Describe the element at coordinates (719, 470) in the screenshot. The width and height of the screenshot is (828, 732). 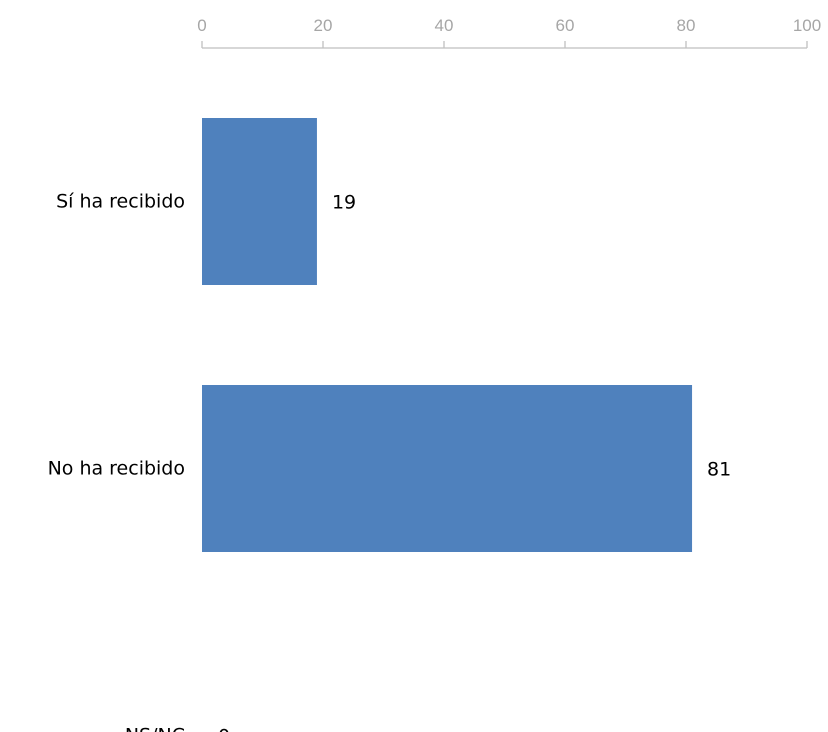
I see `data-label: 81` at that location.